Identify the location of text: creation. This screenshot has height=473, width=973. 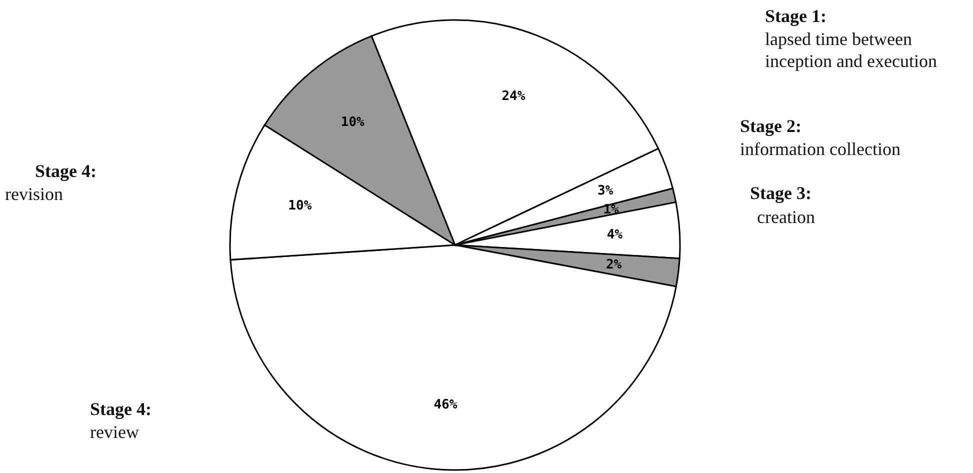
(786, 217).